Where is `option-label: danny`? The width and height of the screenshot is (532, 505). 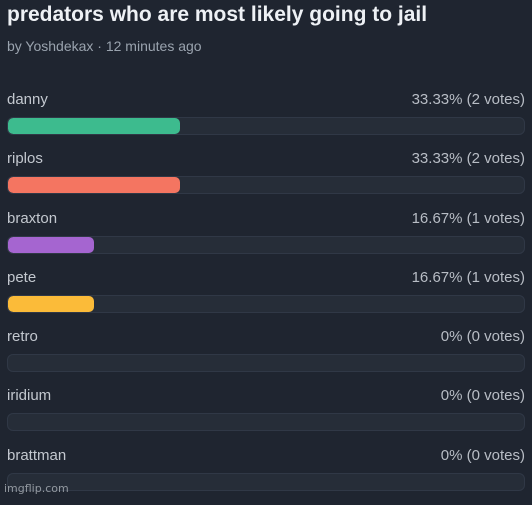
option-label: danny is located at coordinates (27, 99).